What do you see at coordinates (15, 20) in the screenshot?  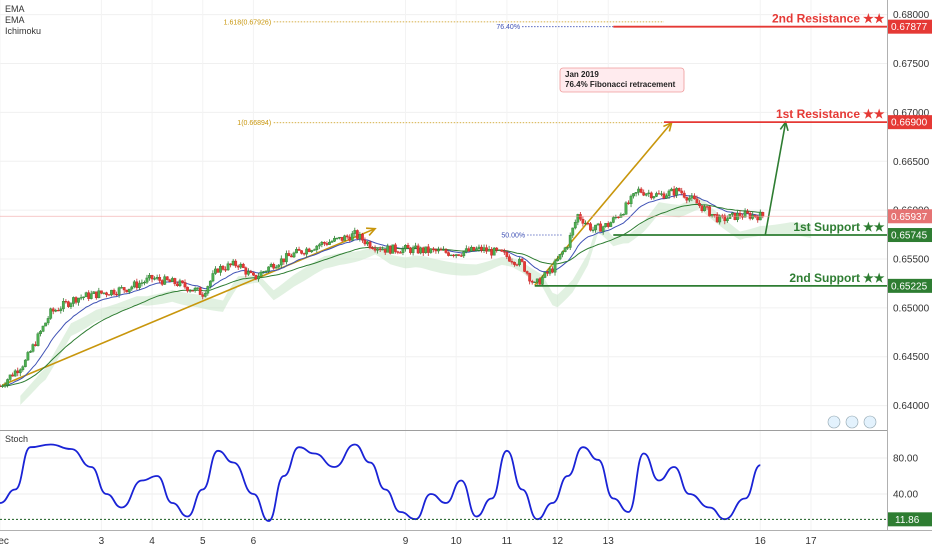 I see `indicator-label: EMA` at bounding box center [15, 20].